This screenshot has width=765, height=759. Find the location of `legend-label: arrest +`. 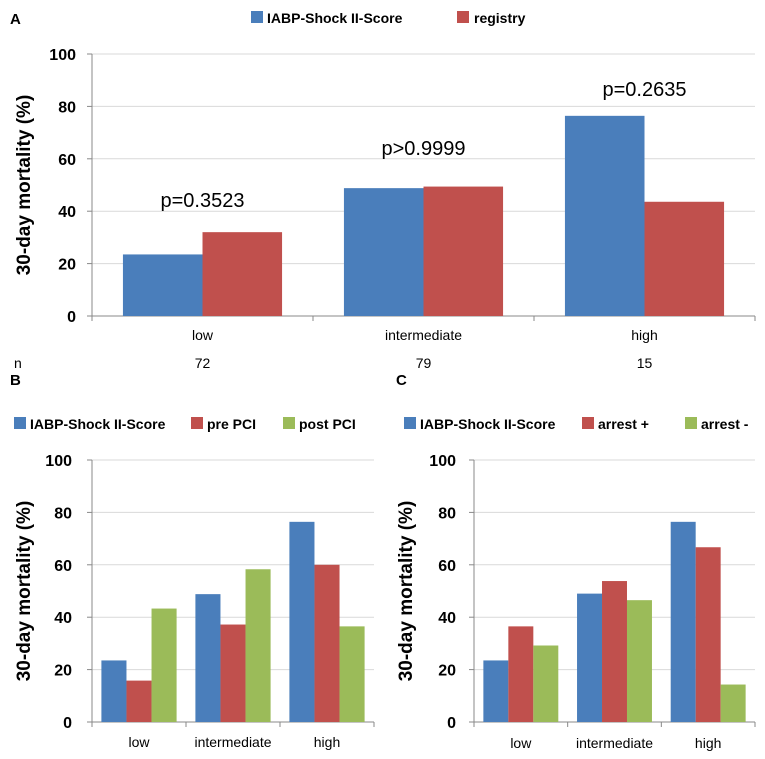

legend-label: arrest + is located at coordinates (623, 424).